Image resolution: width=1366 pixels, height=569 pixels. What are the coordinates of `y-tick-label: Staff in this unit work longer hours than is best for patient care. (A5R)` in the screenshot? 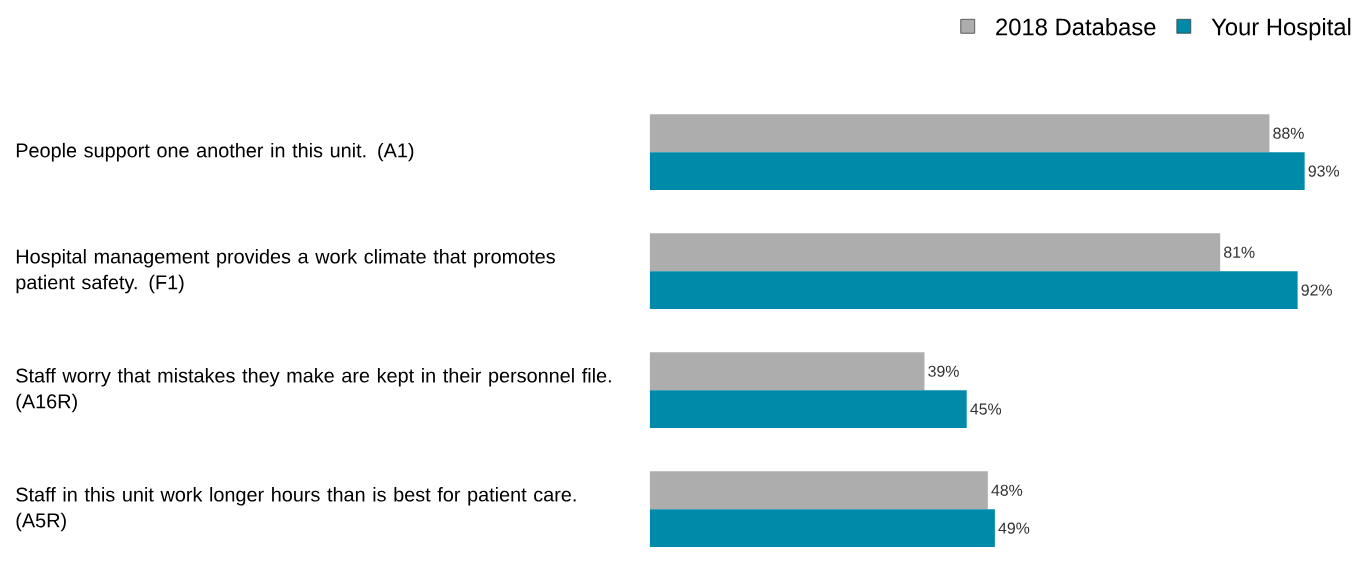 It's located at (296, 509).